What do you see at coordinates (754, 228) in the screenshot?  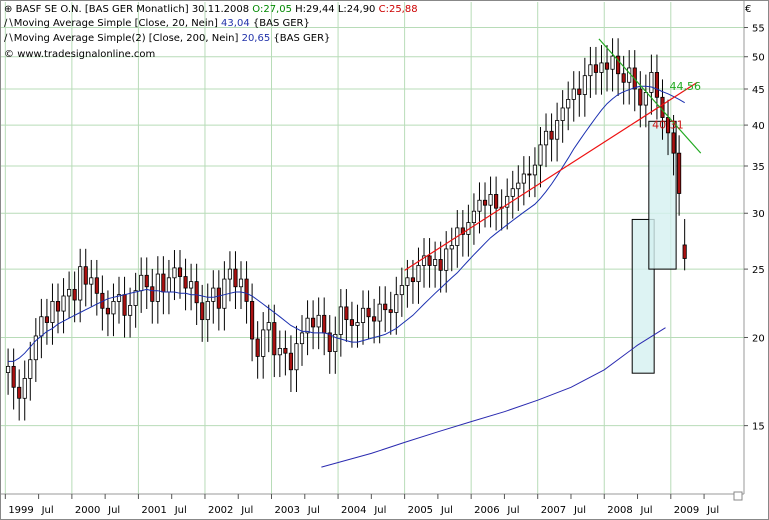 I see `y-axis: 15 20 25 30 35 40 45 50 55` at bounding box center [754, 228].